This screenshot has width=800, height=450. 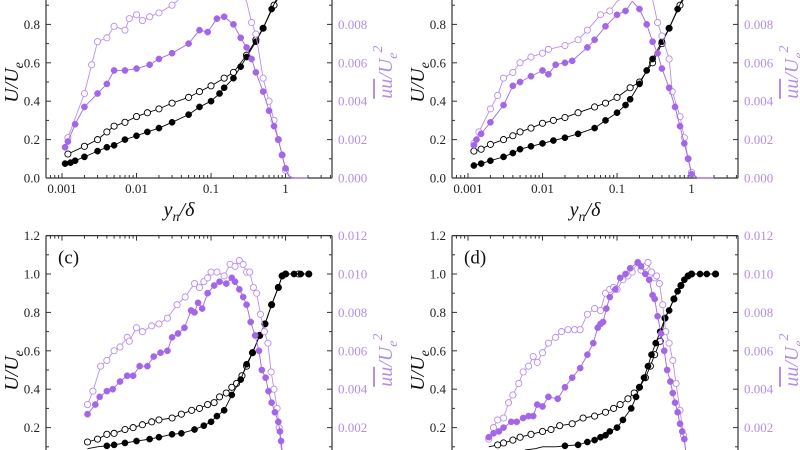 What do you see at coordinates (353, 101) in the screenshot?
I see `y2-tick-label: 0.004` at bounding box center [353, 101].